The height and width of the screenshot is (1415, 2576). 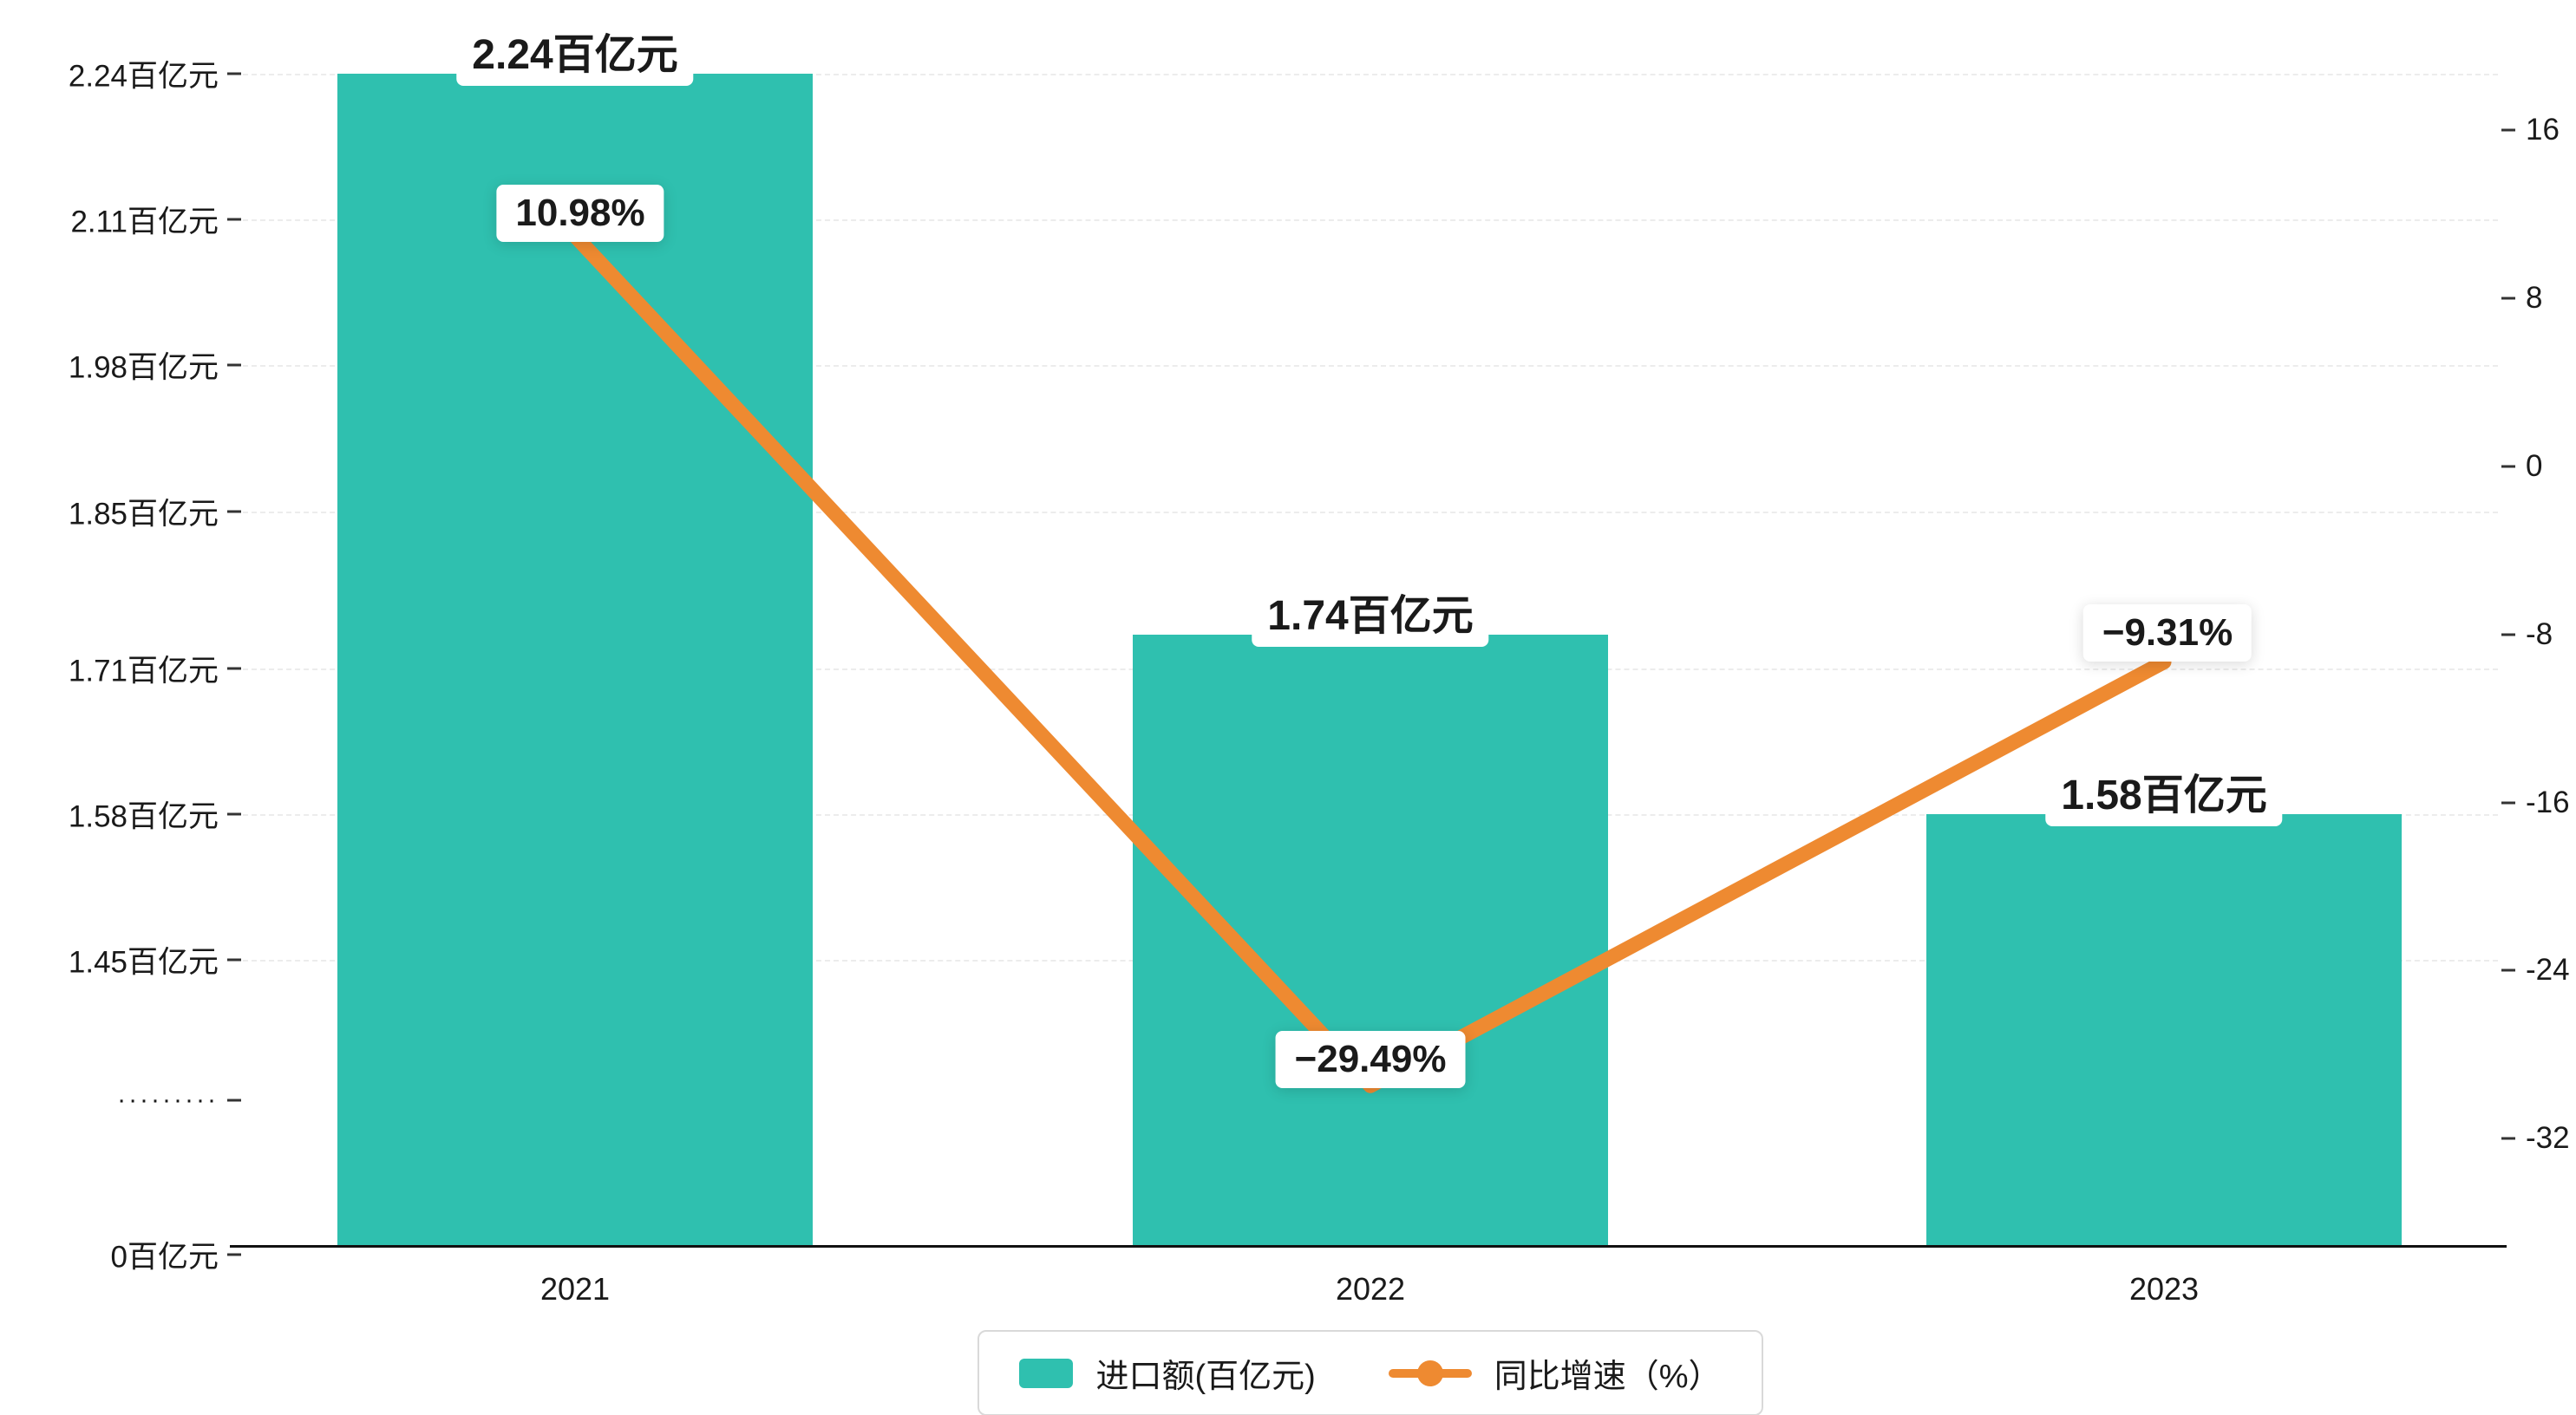 What do you see at coordinates (143, 962) in the screenshot?
I see `left-axis-tick-label: 1.45百亿元` at bounding box center [143, 962].